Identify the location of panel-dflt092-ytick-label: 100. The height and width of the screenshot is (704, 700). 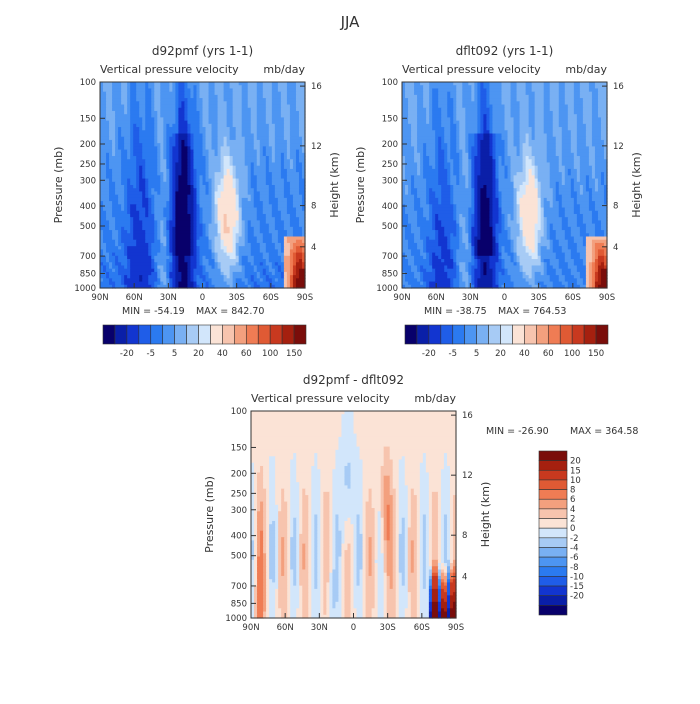
(390, 83).